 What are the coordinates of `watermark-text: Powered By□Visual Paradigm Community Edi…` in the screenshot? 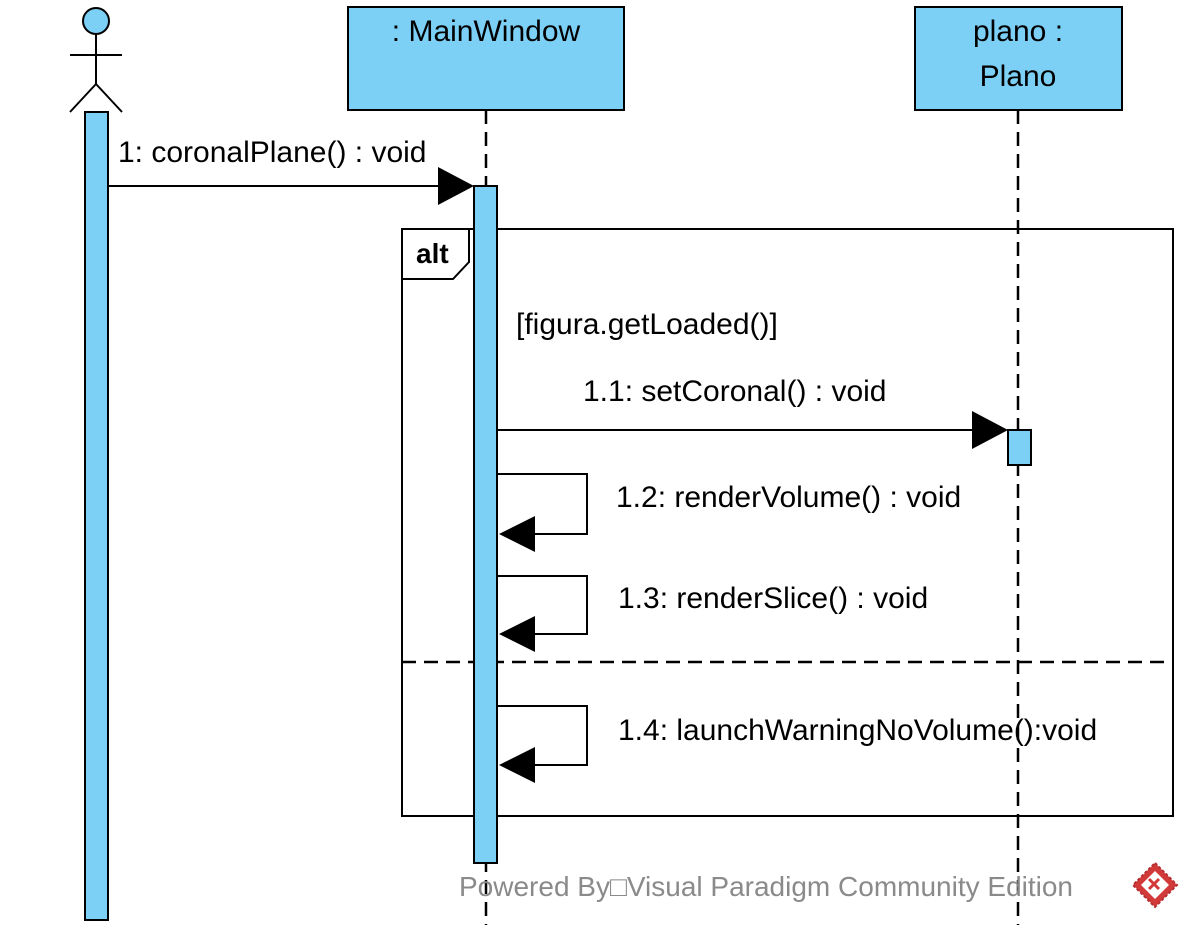 It's located at (766, 886).